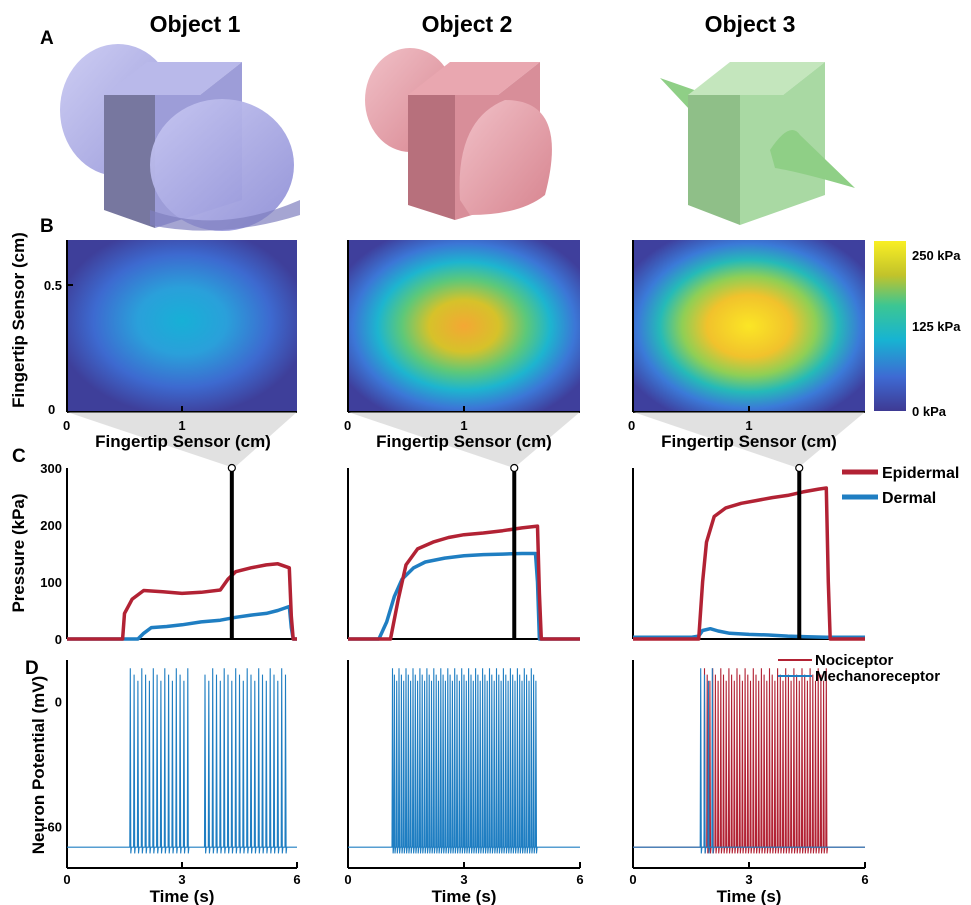 This screenshot has width=971, height=905. I want to click on time-1-xtick-6: 6, so click(296, 879).